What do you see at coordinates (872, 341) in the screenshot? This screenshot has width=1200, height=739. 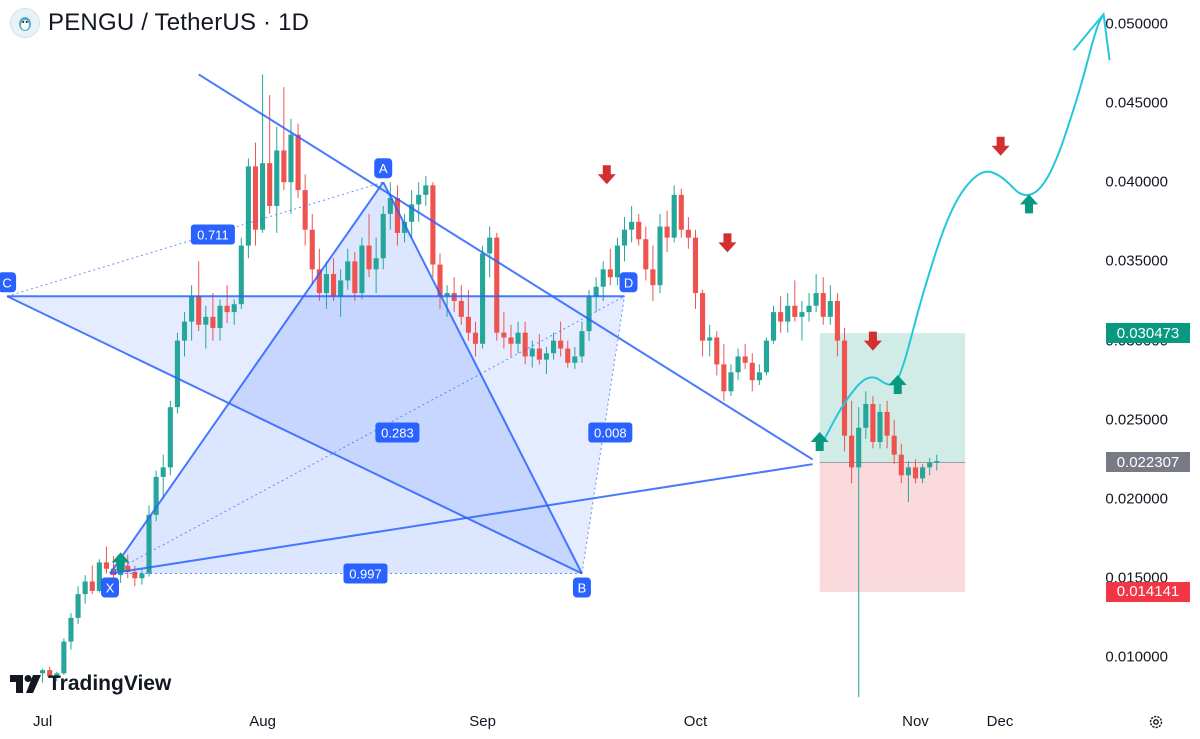 I see `down-arrow-icon` at bounding box center [872, 341].